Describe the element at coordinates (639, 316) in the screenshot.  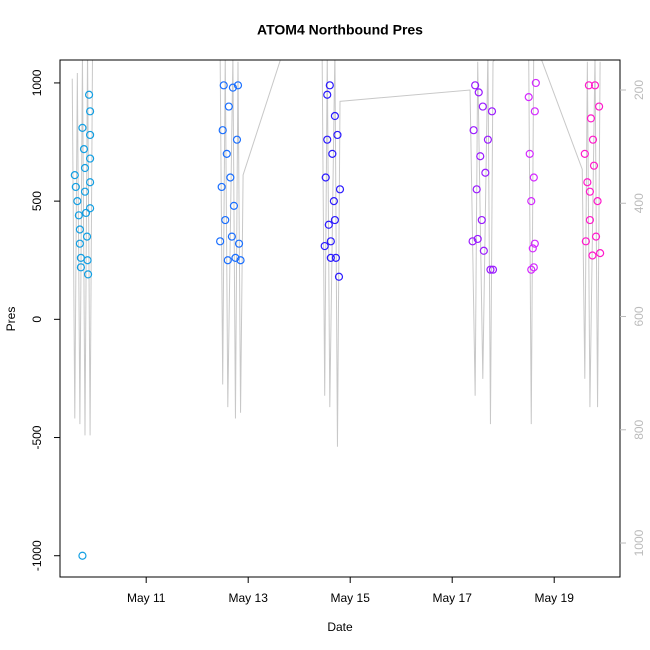
I see `y2-tick-label: 600` at that location.